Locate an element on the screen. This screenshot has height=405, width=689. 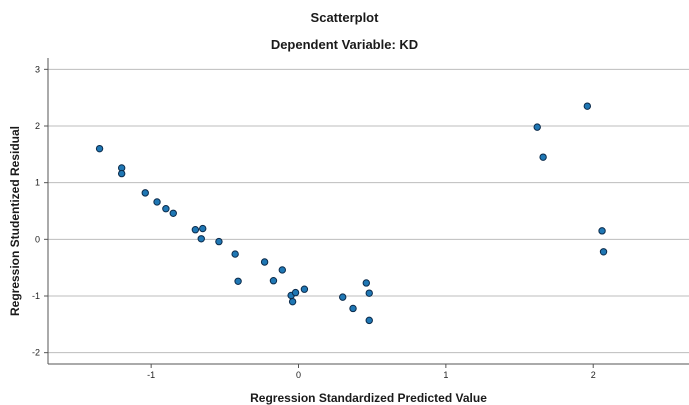
chart-title: Scatterplot is located at coordinates (344, 17).